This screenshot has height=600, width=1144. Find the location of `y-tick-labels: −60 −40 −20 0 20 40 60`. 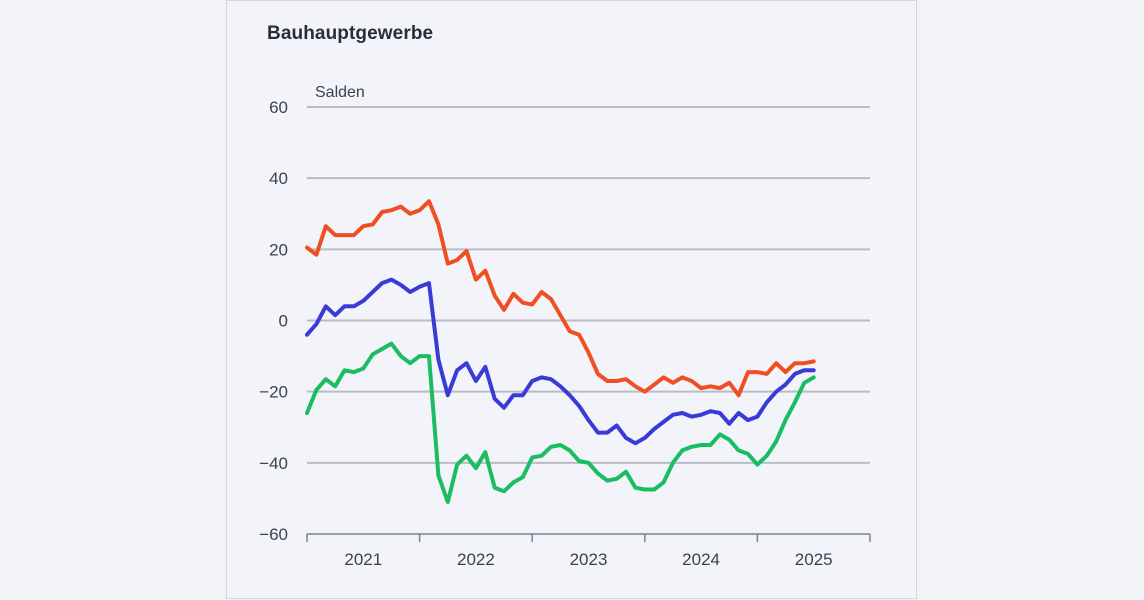

y-tick-labels: −60 −40 −20 0 20 40 60 is located at coordinates (273, 321).